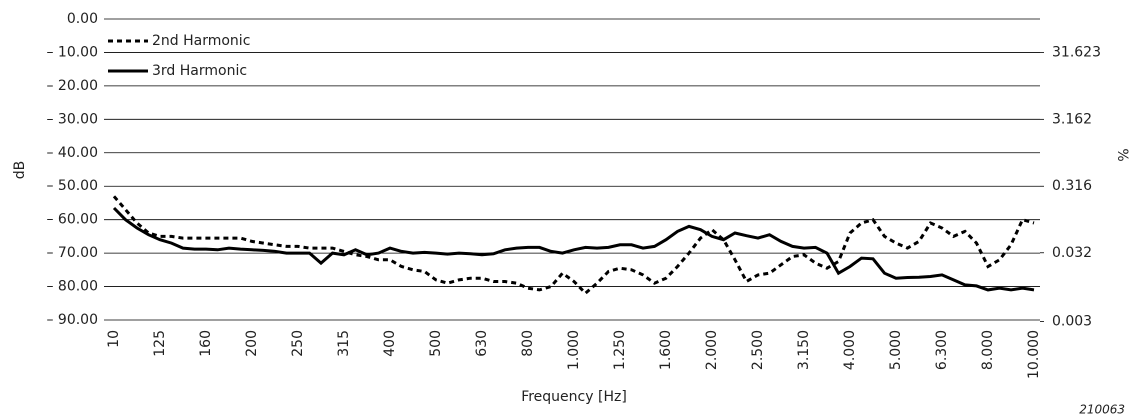 Image resolution: width=1137 pixels, height=419 pixels. Describe the element at coordinates (72, 153) in the screenshot. I see `y-tick-label: – 40.00` at that location.